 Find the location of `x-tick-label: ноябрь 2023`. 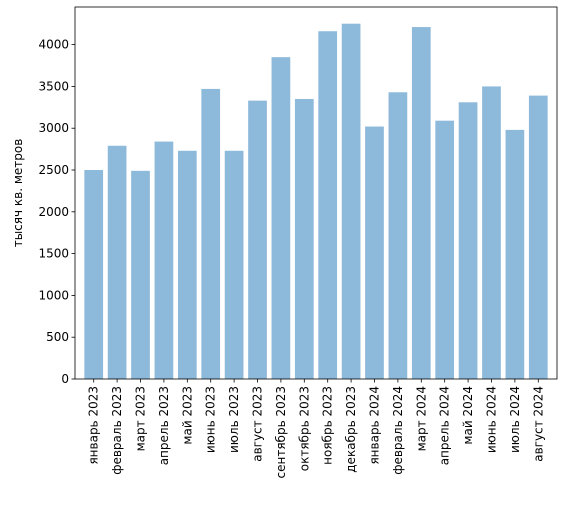

x-tick-label: ноябрь 2023 is located at coordinates (328, 425).